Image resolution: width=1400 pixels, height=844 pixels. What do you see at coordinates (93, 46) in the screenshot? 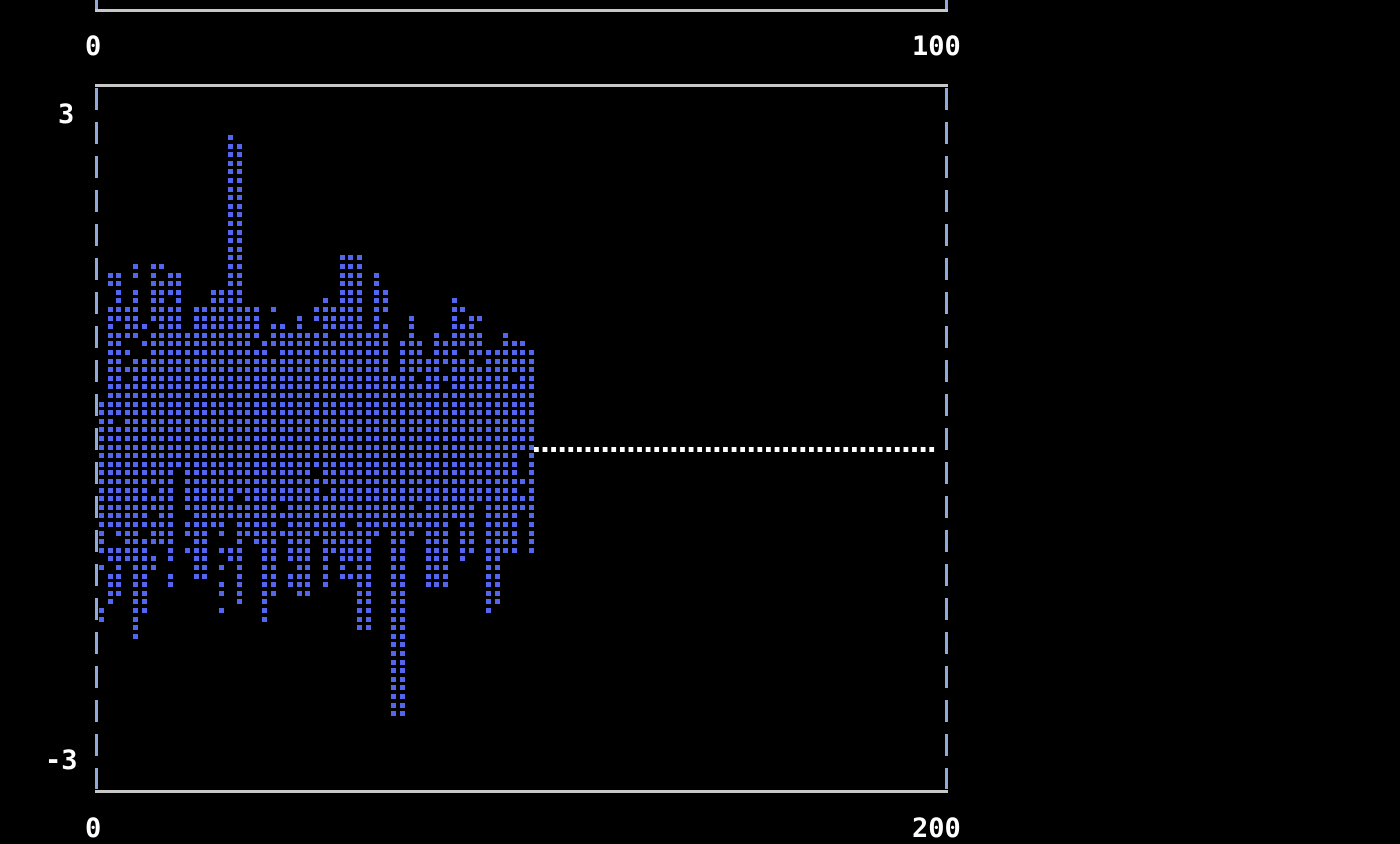
I see `top-plot-x-min-label: 0` at bounding box center [93, 46].